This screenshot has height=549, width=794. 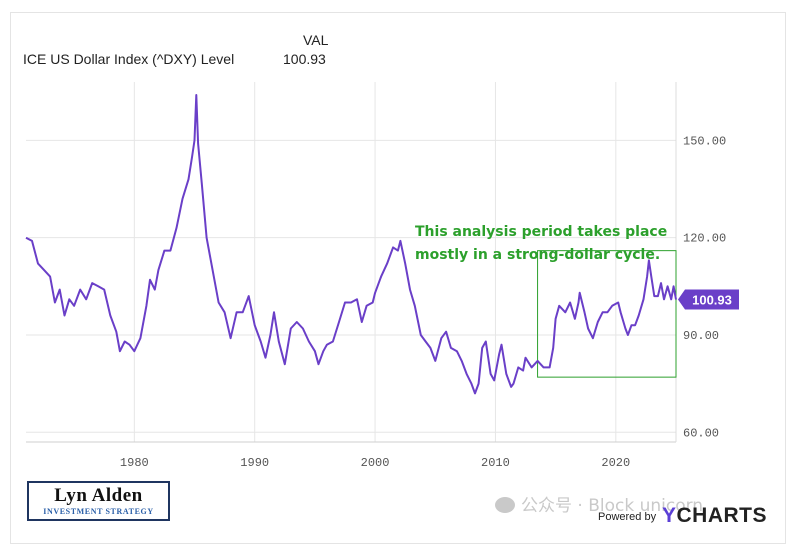 What do you see at coordinates (98, 511) in the screenshot?
I see `logo-tagline: INVESTMENT STRATEGY` at bounding box center [98, 511].